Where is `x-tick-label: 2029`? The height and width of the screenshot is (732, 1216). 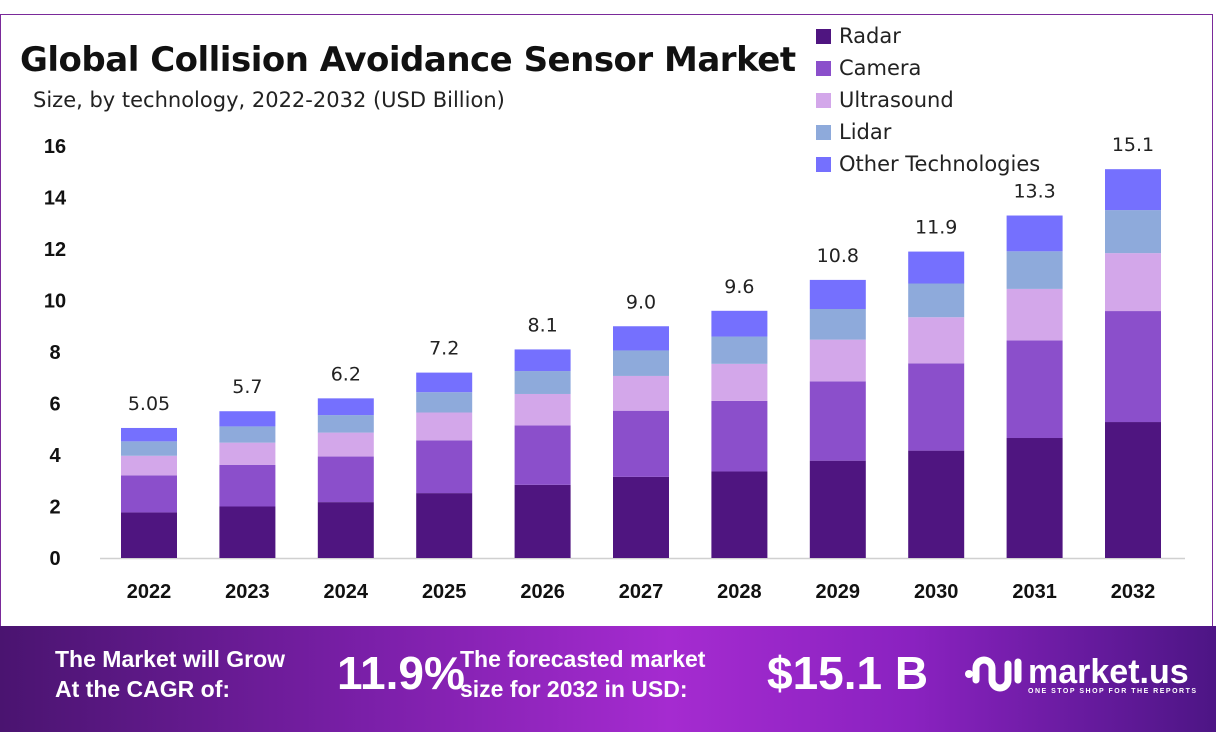
x-tick-label: 2029 is located at coordinates (838, 592).